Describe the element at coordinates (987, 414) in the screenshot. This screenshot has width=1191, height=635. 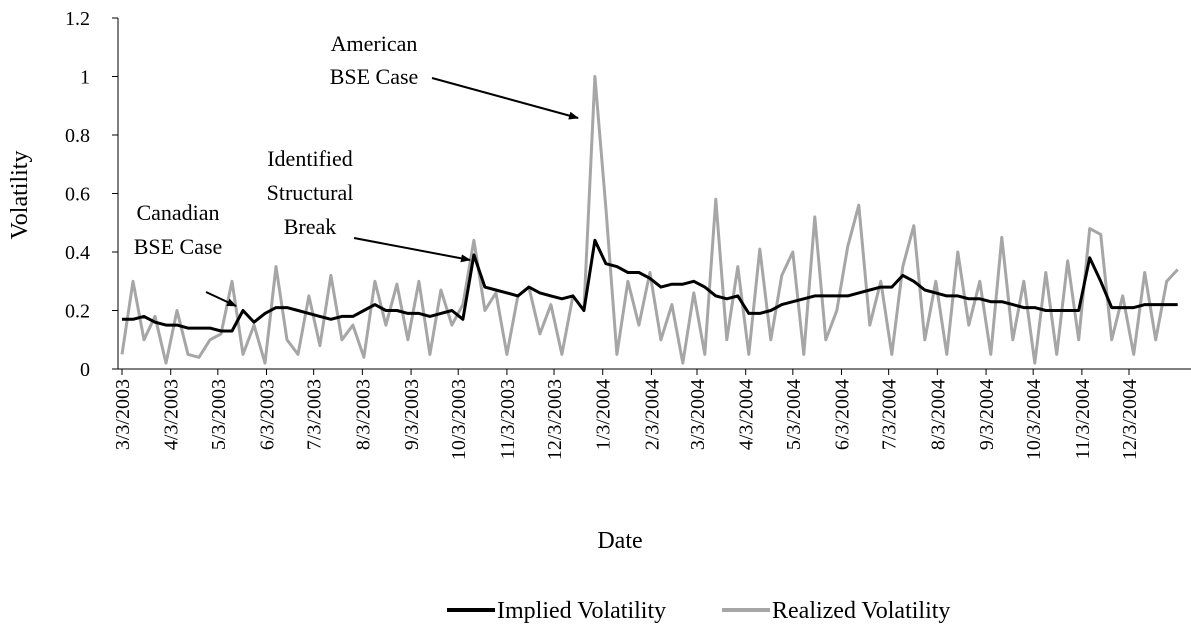
I see `x-tick-label: 9/3/2004` at that location.